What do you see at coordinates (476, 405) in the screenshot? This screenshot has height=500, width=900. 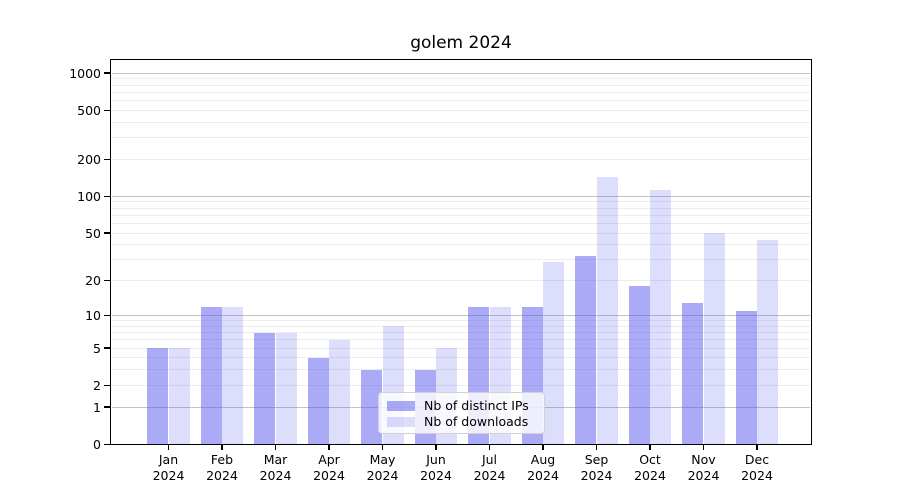 I see `legend-label-distinct-ips: Nb of distinct IPs` at bounding box center [476, 405].